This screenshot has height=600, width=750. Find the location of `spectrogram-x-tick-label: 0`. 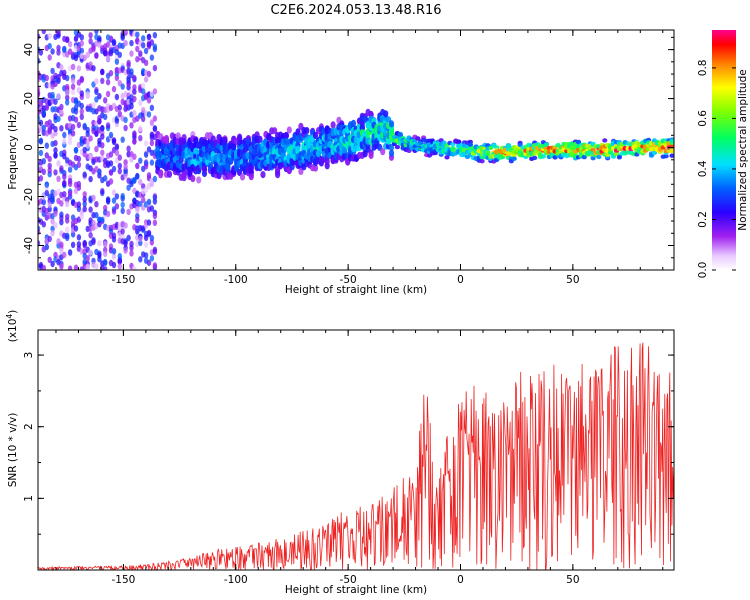

spectrogram-x-tick-label: 0 is located at coordinates (460, 280).